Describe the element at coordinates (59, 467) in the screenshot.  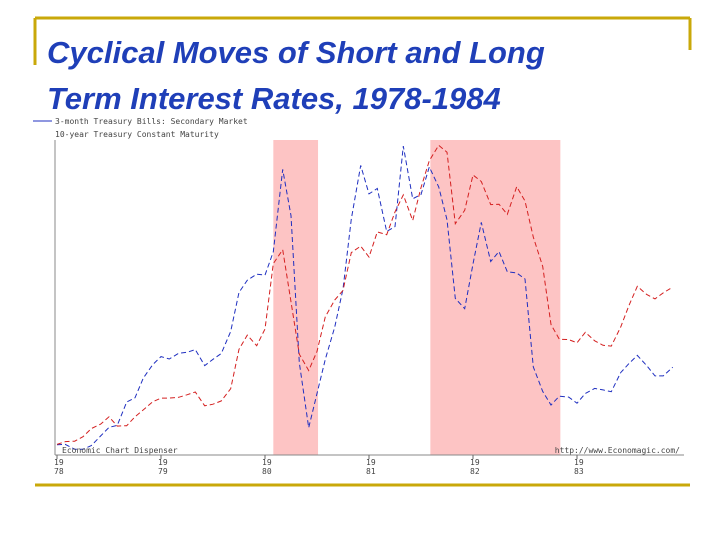
I see `x-tick-label: 19 78` at that location.